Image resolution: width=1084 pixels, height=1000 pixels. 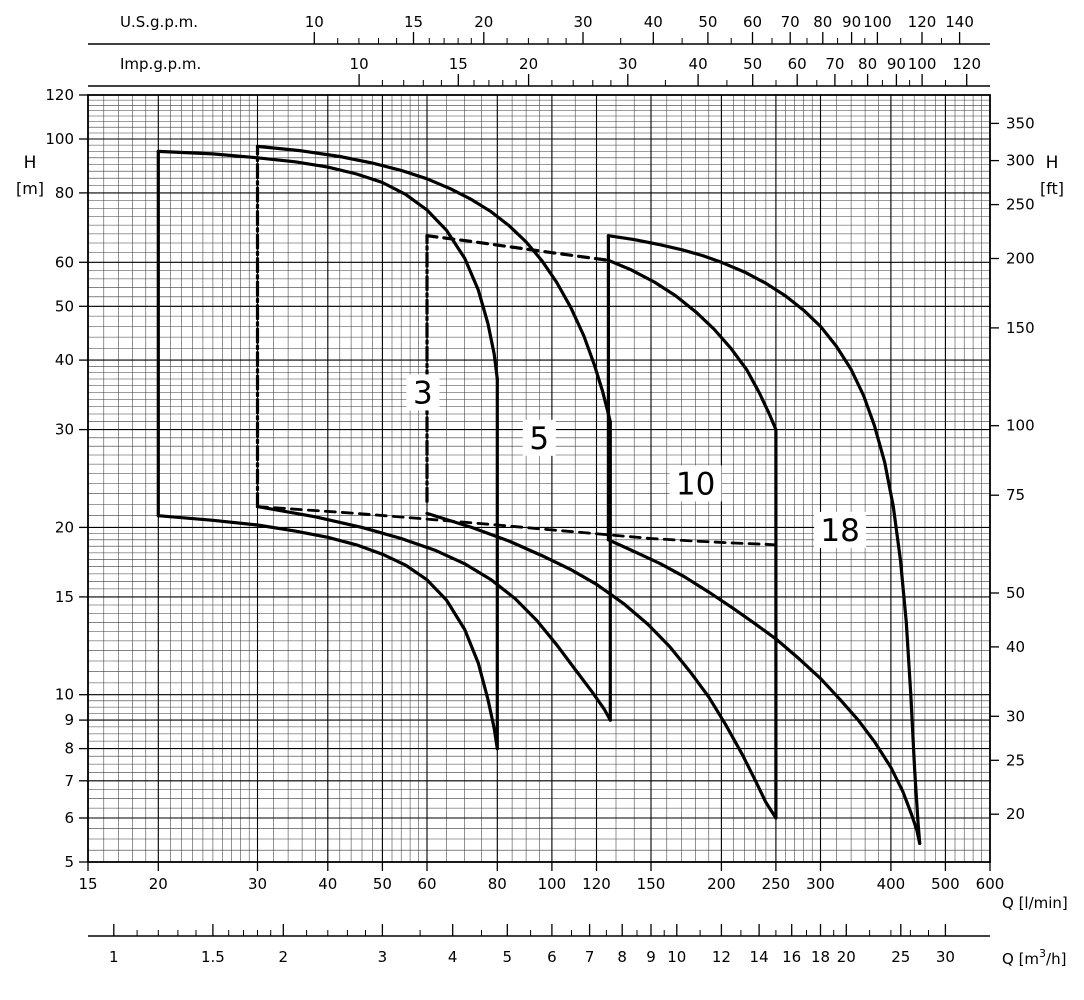 What do you see at coordinates (69, 720) in the screenshot?
I see `left-axis-tick-label: 9` at bounding box center [69, 720].